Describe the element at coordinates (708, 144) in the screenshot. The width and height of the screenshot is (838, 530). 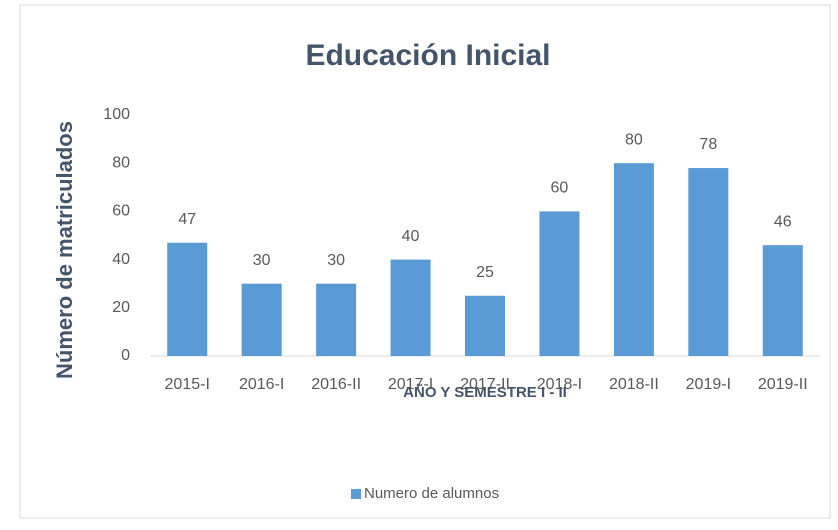
I see `value-label: 78` at that location.